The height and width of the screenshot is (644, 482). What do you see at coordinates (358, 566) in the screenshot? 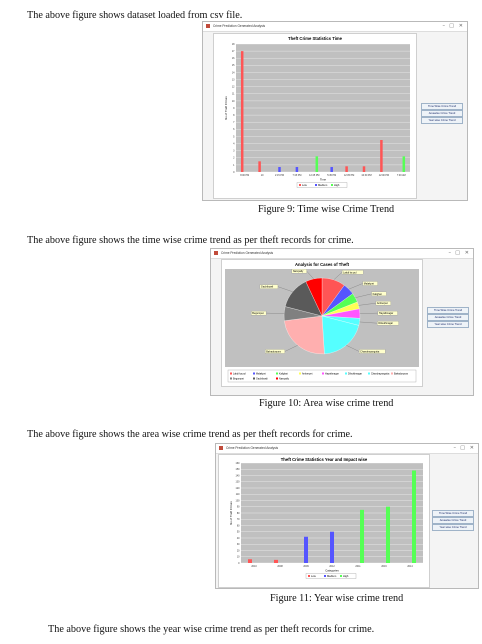
I see `x-tick-label: 2011` at bounding box center [358, 566].